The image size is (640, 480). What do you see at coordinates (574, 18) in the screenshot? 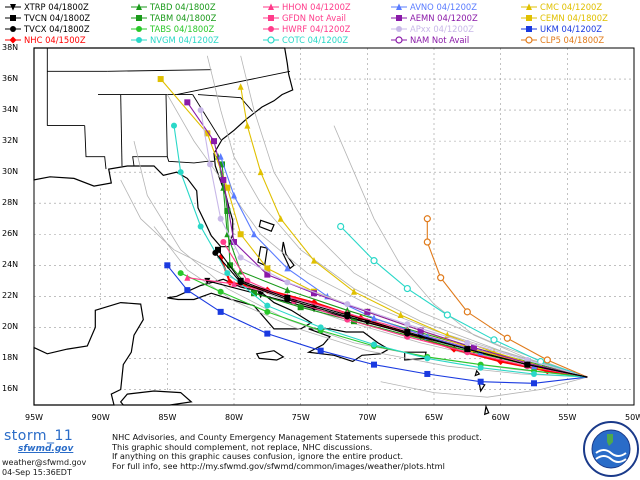
I see `legend-label: CEMN 04/1800Z` at bounding box center [574, 18].